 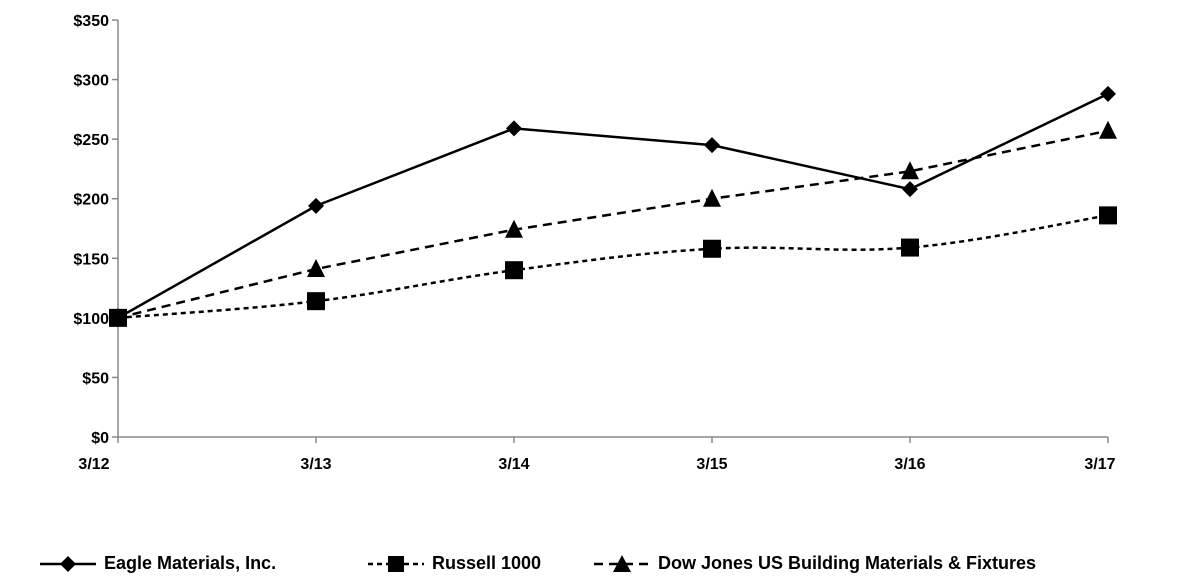 I want to click on x-tick-label: 3/13, so click(x=315, y=464).